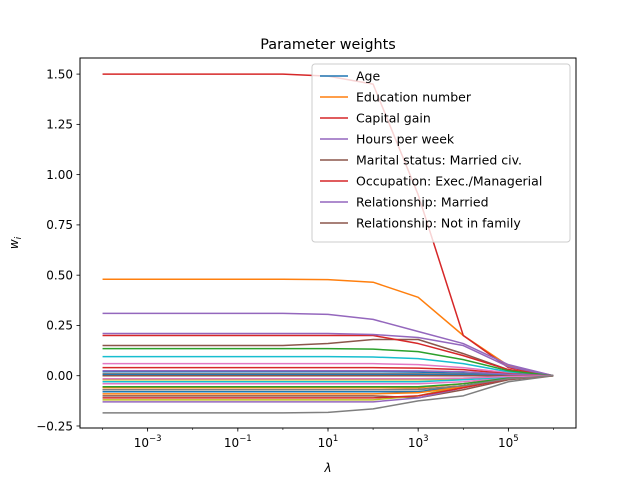  What do you see at coordinates (405, 139) in the screenshot?
I see `legend-label-4: Hours per week` at bounding box center [405, 139].